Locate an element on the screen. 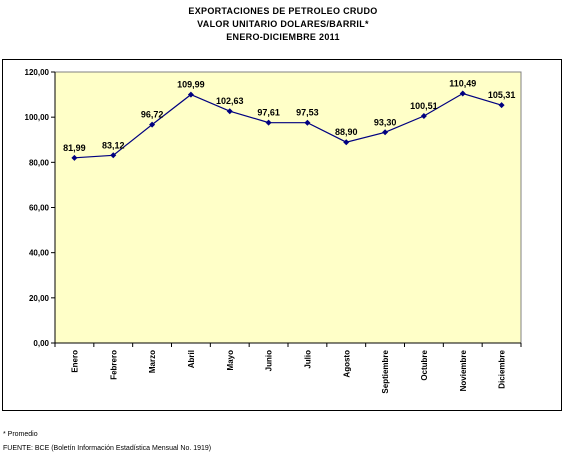  data-label: 88,90 is located at coordinates (346, 132).